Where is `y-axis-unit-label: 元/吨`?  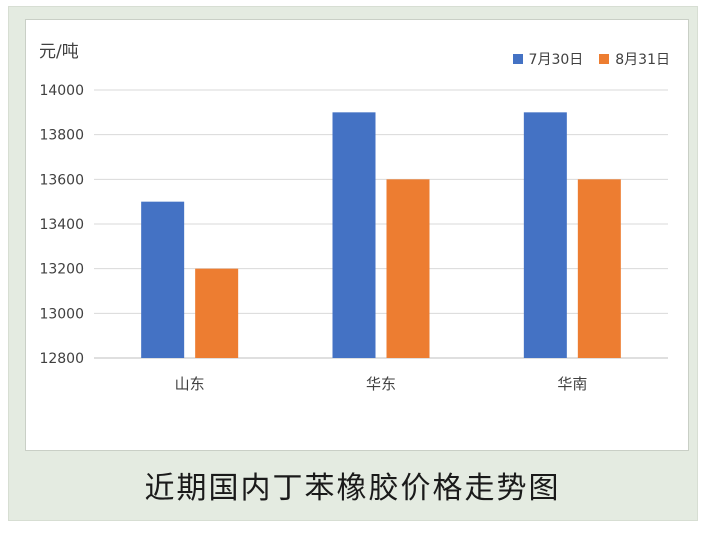
y-axis-unit-label: 元/吨 is located at coordinates (59, 52).